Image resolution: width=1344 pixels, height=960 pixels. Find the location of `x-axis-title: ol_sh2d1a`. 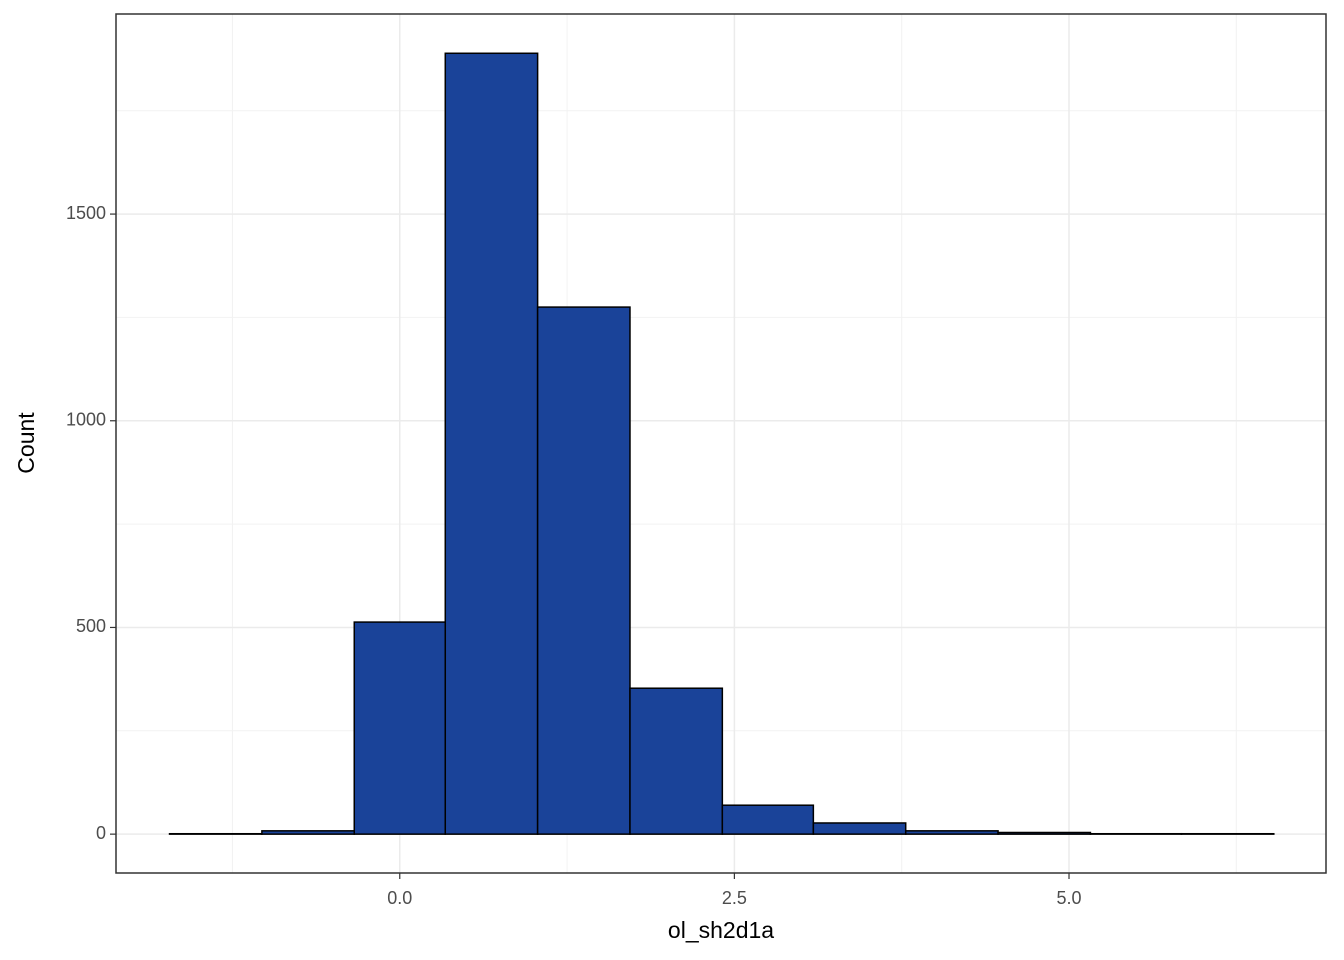

x-axis-title: ol_sh2d1a is located at coordinates (721, 930).